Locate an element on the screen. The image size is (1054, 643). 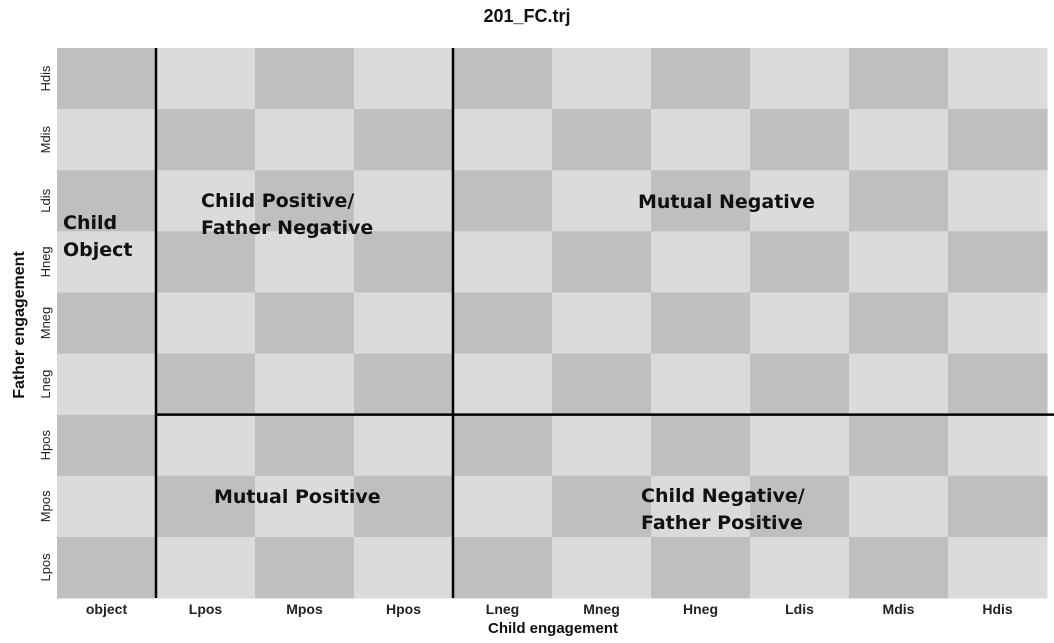
y-tick-label: Ldis is located at coordinates (45, 200).